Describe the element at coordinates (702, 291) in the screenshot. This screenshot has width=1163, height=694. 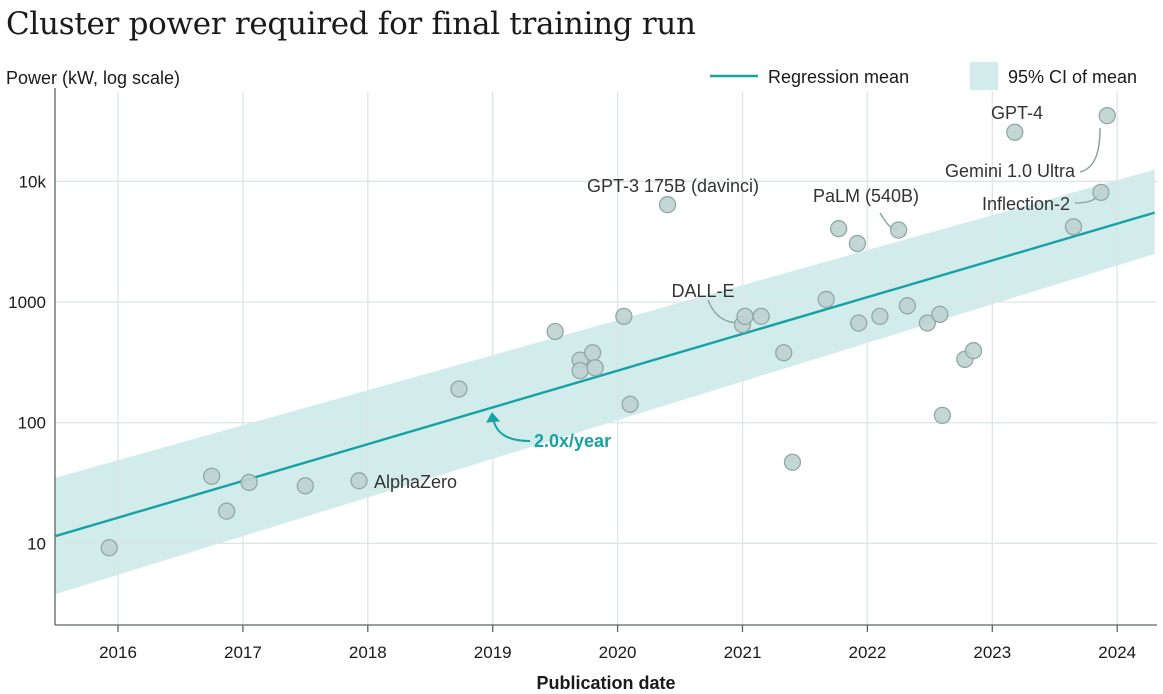
I see `annotation-label: DALL-E` at that location.